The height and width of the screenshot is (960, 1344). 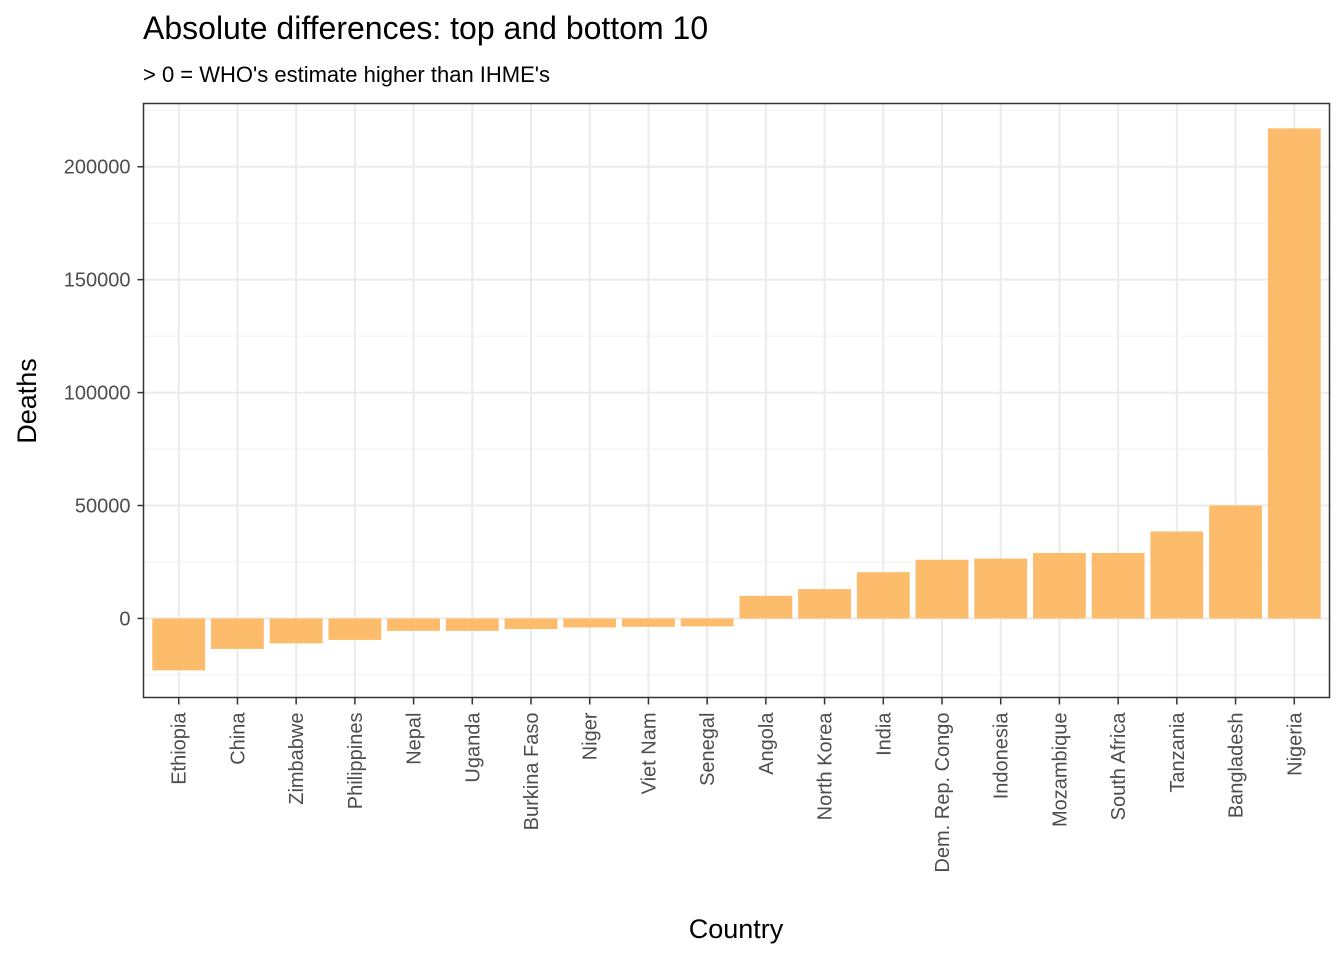 I want to click on chart-subtitle: > 0 = WHO's estimate higher than IHME's, so click(x=346, y=74).